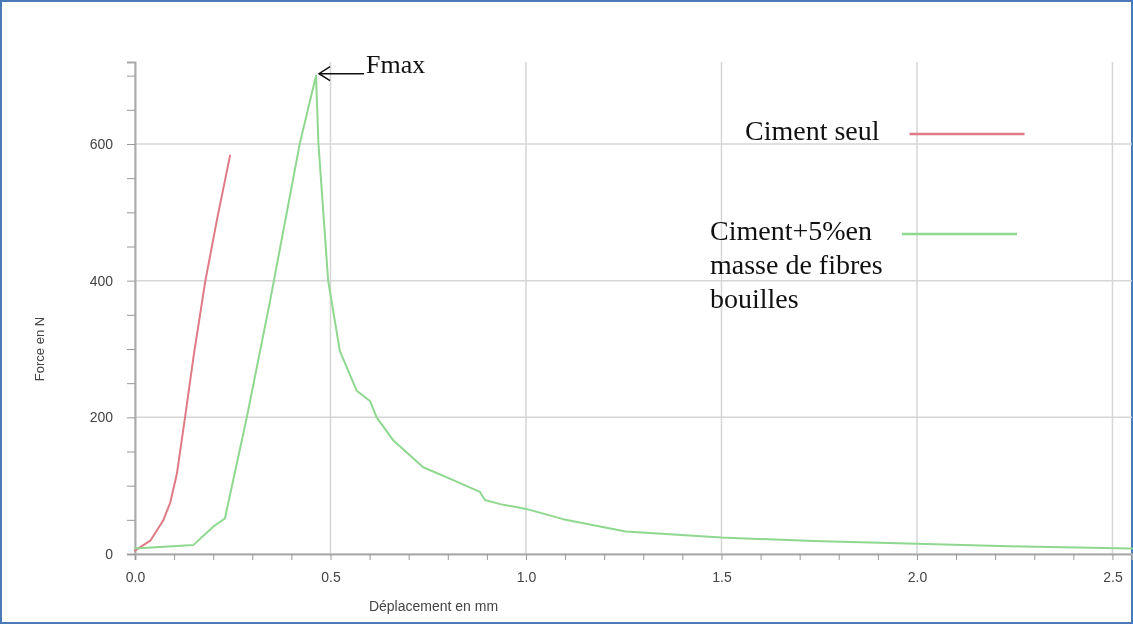  What do you see at coordinates (101, 280) in the screenshot?
I see `y-tick-label: 400` at bounding box center [101, 280].